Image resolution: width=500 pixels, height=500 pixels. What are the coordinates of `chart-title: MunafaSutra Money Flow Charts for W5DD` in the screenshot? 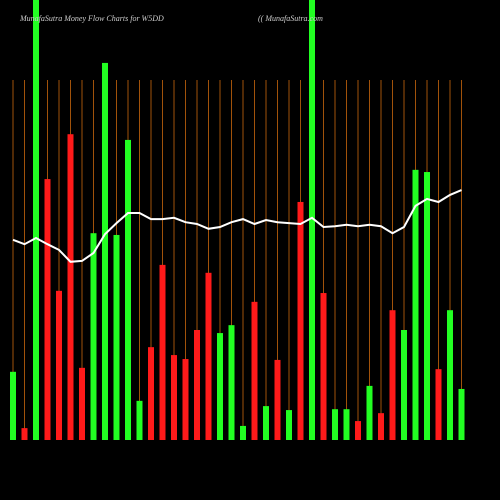 It's located at (91, 18).